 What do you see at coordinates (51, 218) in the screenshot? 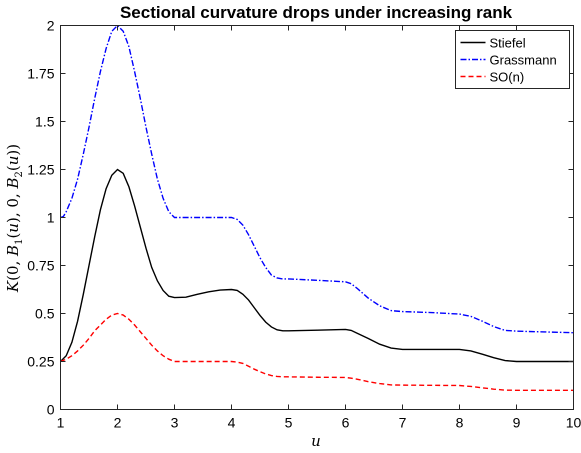
I see `y-tick-label: 1` at bounding box center [51, 218].